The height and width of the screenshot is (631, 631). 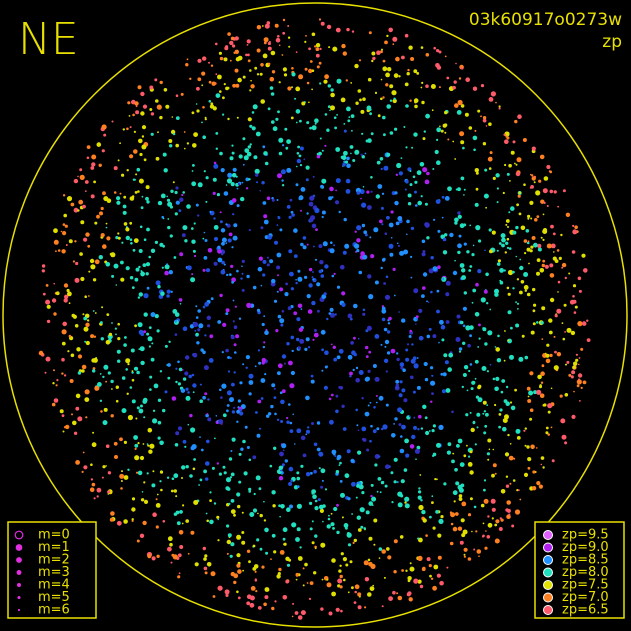 I want to click on magnitude-marker, so click(x=19, y=560).